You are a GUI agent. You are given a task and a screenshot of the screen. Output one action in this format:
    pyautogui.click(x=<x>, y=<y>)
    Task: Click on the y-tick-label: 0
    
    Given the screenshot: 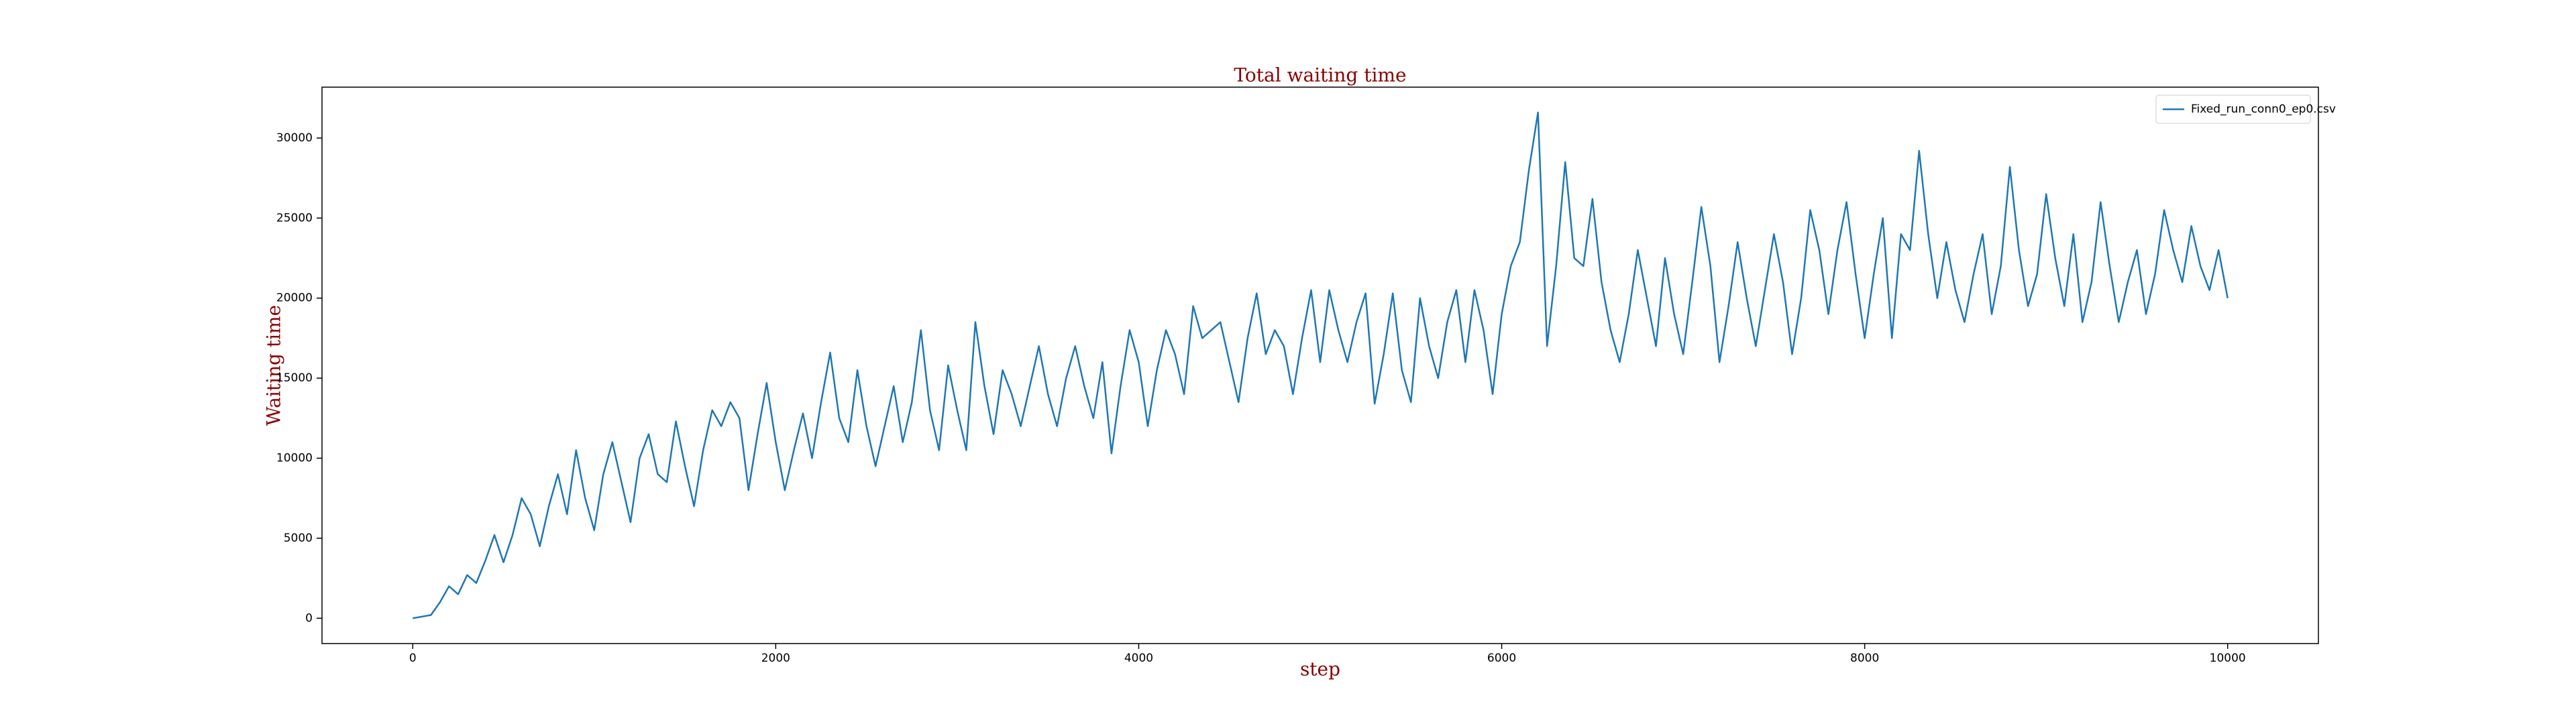 What is the action you would take?
    pyautogui.click(x=309, y=618)
    